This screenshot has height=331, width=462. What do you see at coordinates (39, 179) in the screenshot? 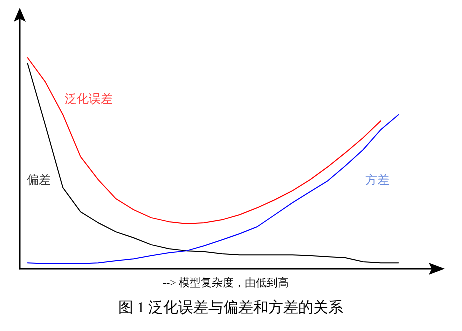
I see `series-label: 偏差` at bounding box center [39, 179].